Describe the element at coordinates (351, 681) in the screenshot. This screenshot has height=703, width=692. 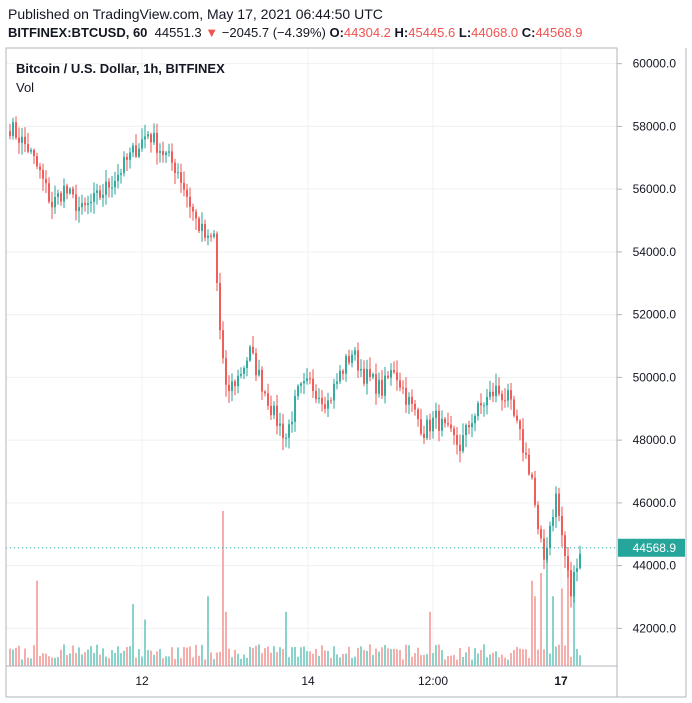
I see `time-axis: 12 14 12:00 17` at that location.